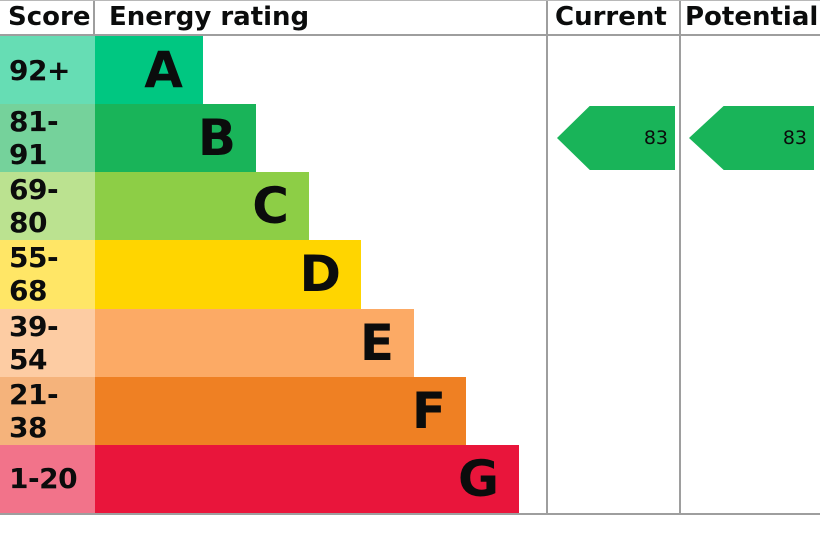  What do you see at coordinates (175, 138) in the screenshot?
I see `band-bar-b: B` at bounding box center [175, 138].